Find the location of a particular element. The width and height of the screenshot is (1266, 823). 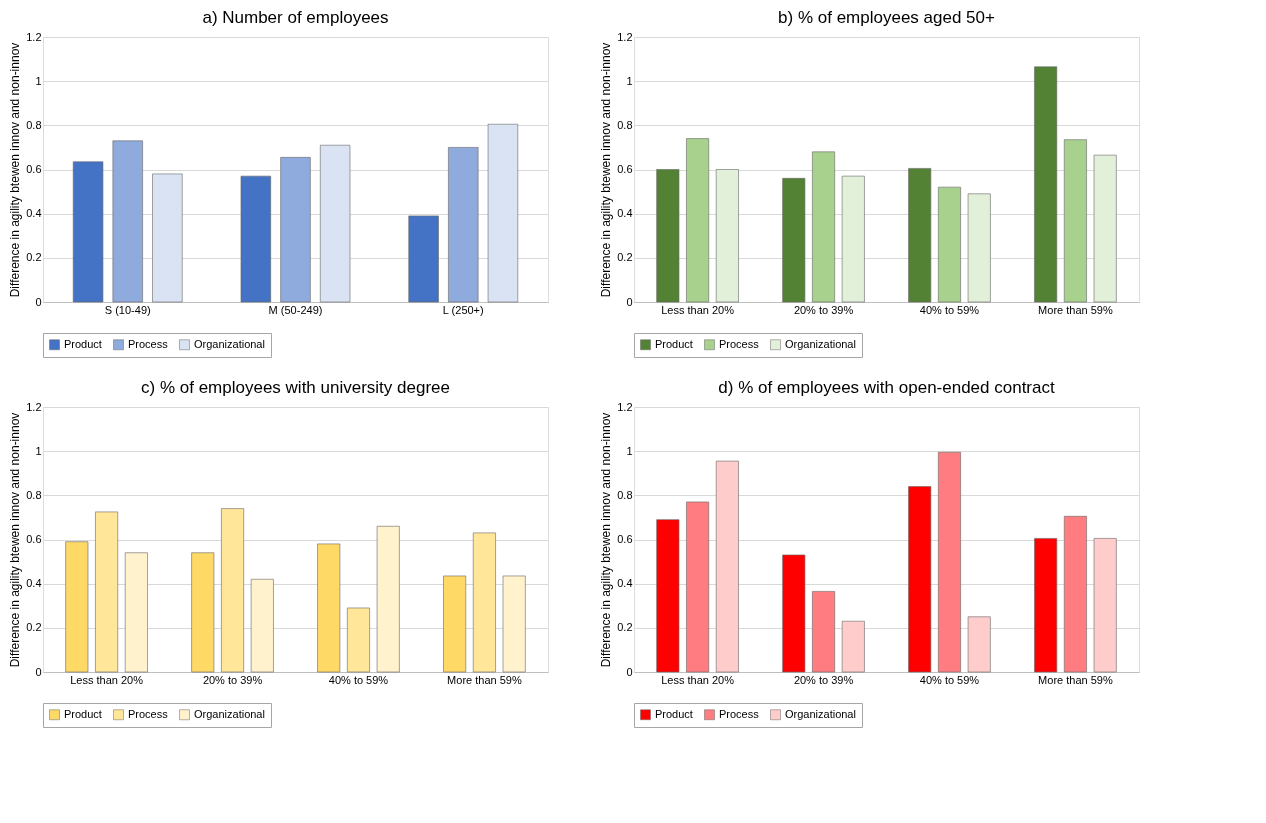

chart-title: d) % of employees with open-ended contract is located at coordinates (886, 387).